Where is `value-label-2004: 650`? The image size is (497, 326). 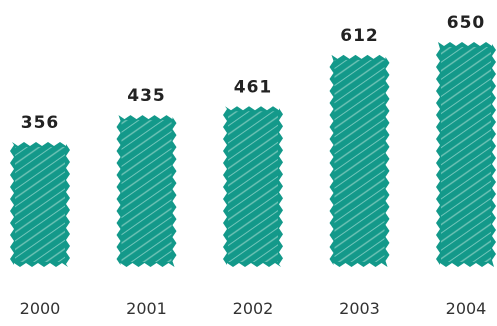
value-label-2004: 650 is located at coordinates (466, 23).